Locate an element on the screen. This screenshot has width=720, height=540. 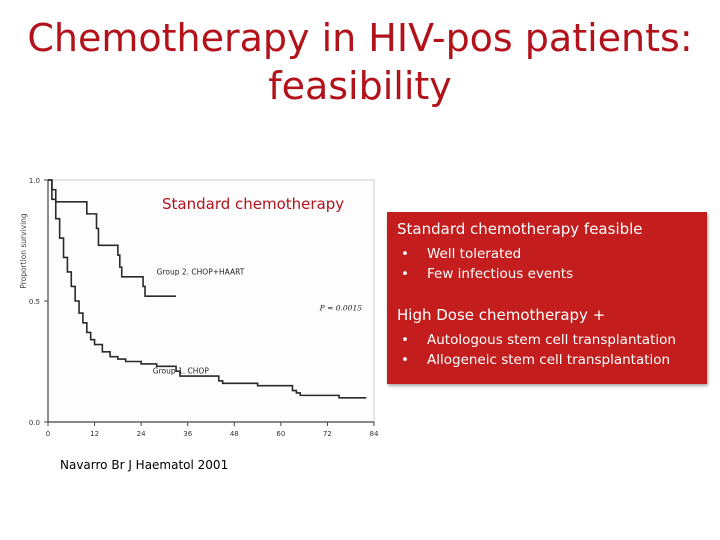
series-label: Group 1. CHOP is located at coordinates (181, 371).